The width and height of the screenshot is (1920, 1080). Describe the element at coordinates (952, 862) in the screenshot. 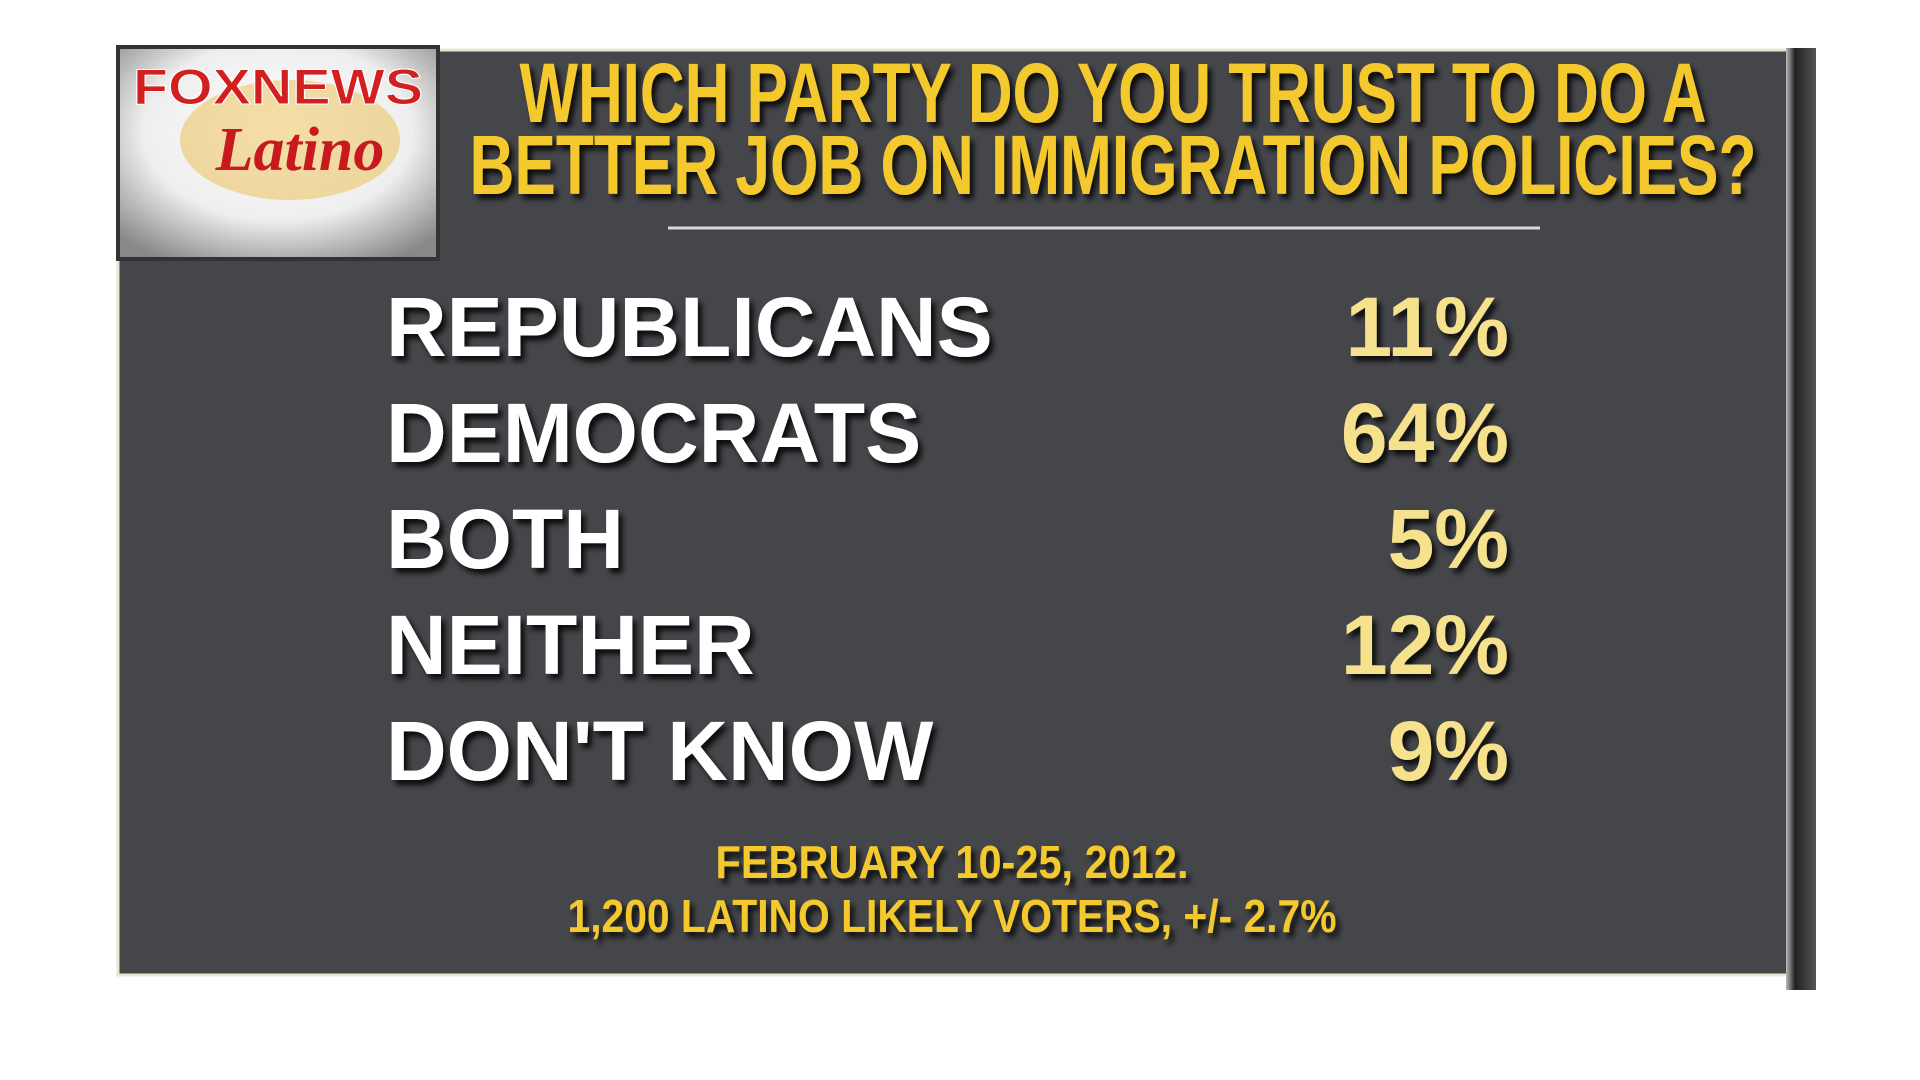

I see `footnote-line: FEBRUARY 10-25, 2012.` at that location.